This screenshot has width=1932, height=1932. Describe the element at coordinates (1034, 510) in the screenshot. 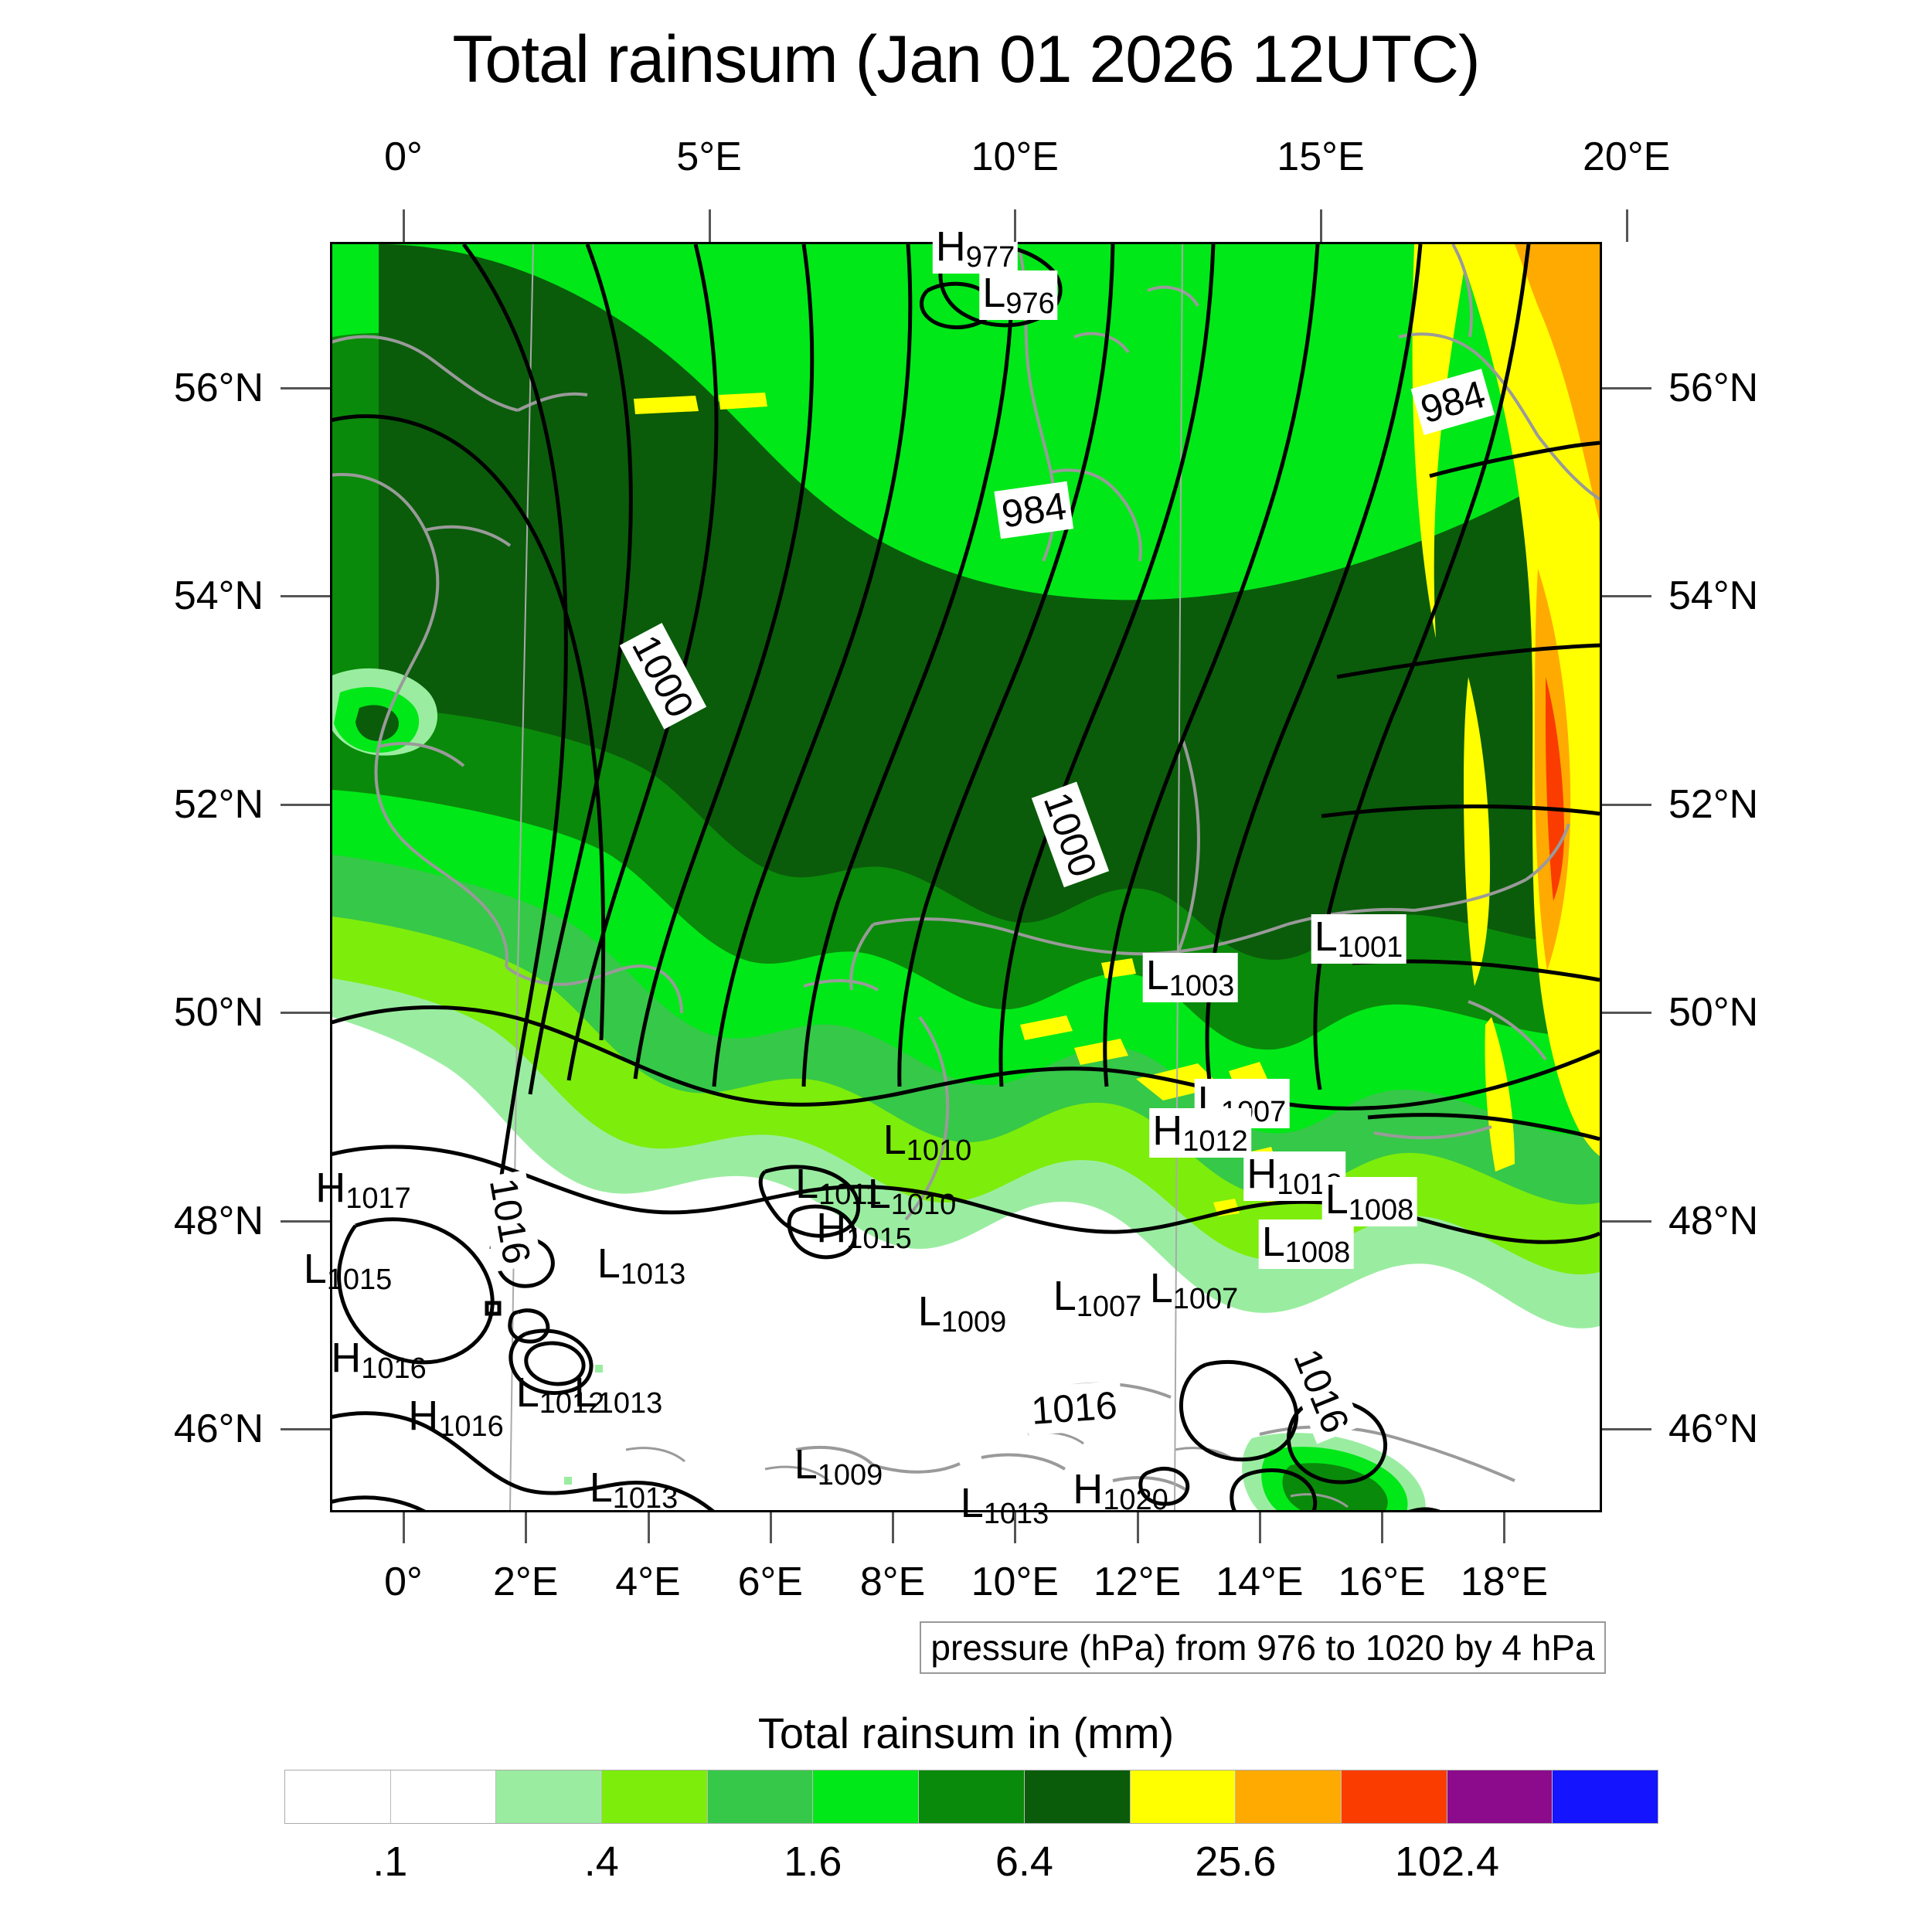

I see `contour-inline-label: 984` at that location.